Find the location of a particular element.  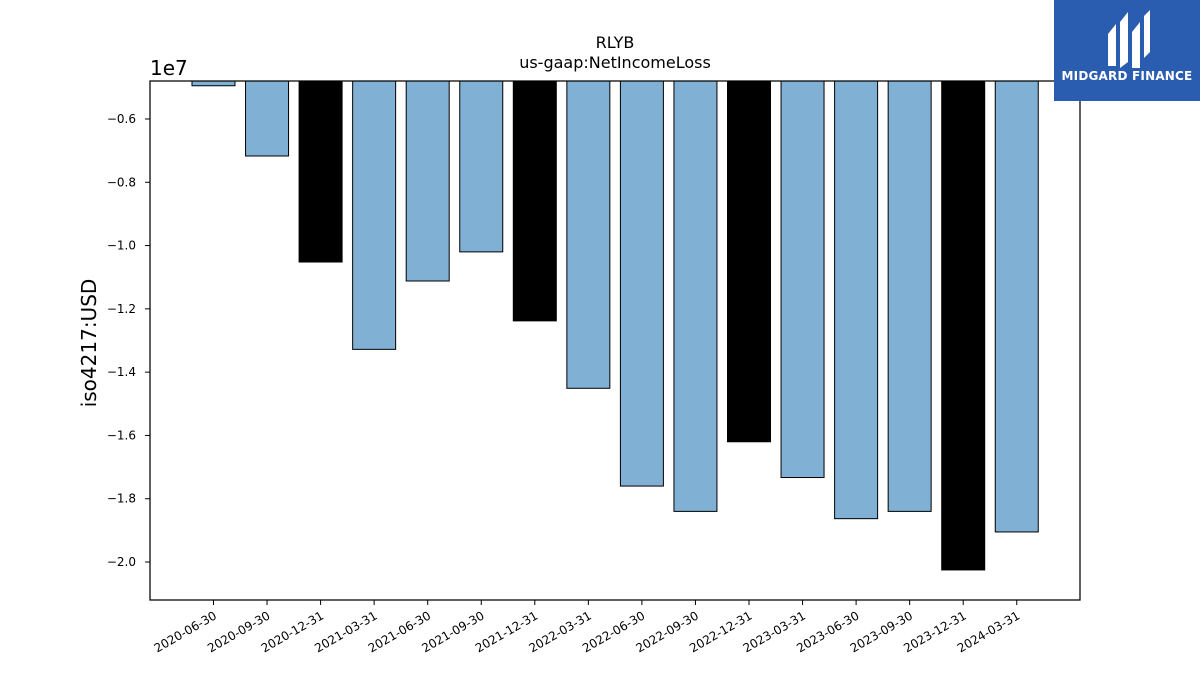

brand-logo: MIDGARD FINANCE is located at coordinates (1127, 50).